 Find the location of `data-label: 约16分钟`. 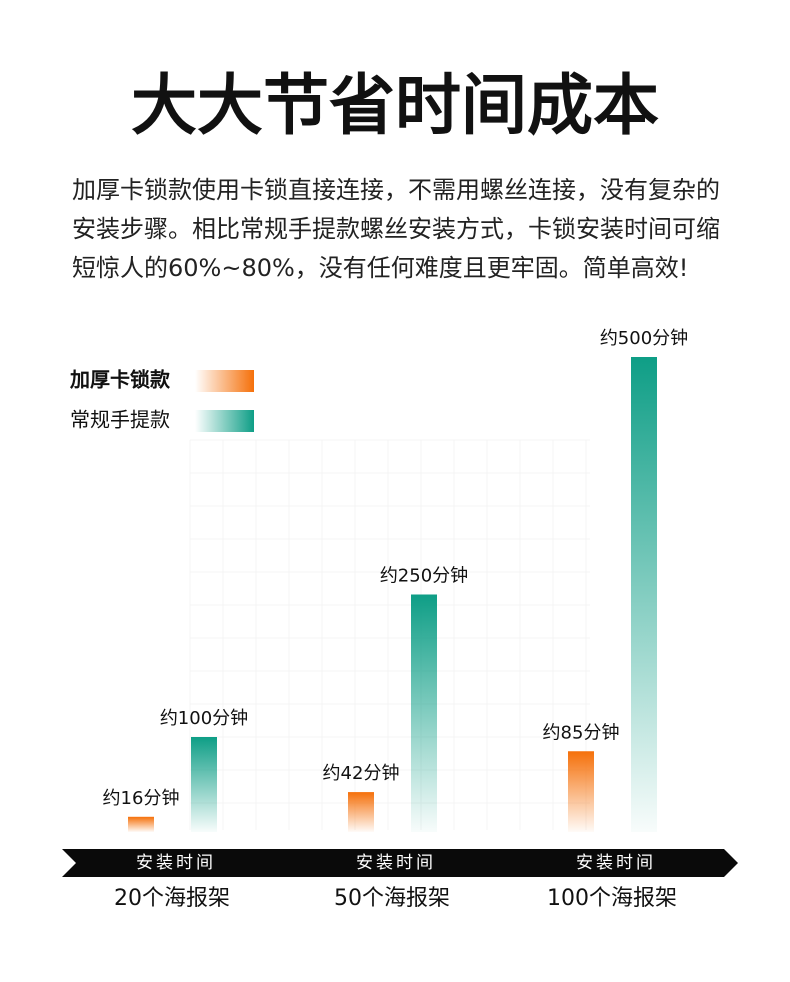

data-label: 约16分钟 is located at coordinates (141, 798).